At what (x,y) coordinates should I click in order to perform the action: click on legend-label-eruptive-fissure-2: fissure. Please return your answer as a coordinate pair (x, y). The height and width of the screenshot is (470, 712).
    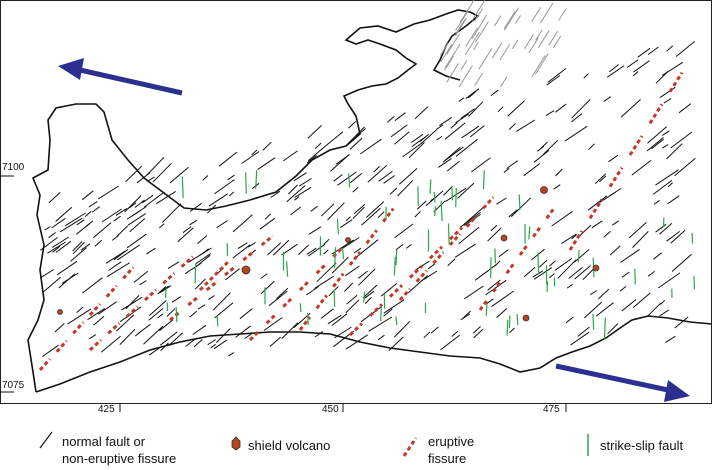
    Looking at the image, I should click on (447, 458).